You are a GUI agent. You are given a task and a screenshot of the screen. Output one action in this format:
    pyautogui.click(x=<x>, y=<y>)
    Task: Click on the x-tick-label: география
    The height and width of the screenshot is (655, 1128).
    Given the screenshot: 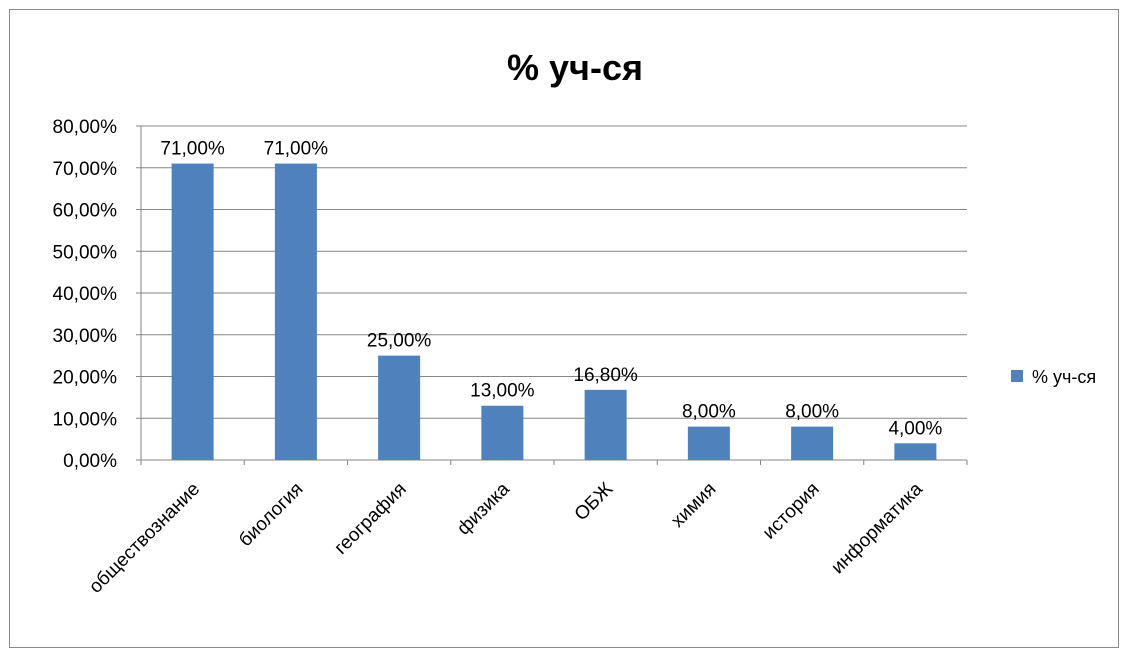 What is the action you would take?
    pyautogui.click(x=371, y=519)
    